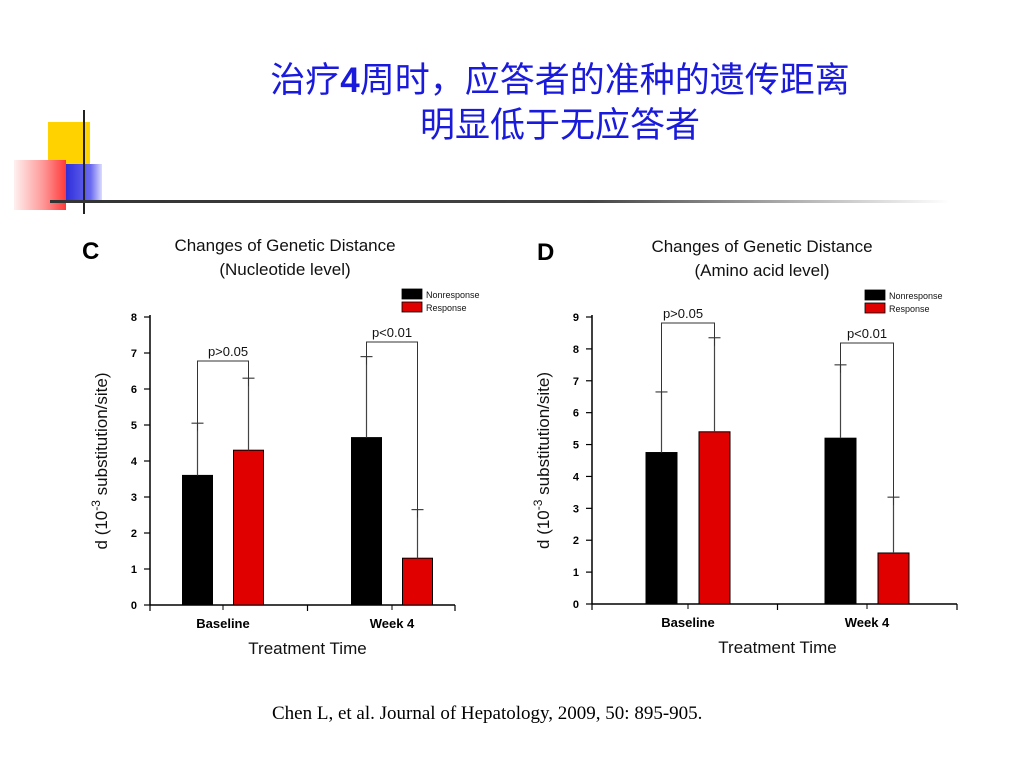  Describe the element at coordinates (559, 126) in the screenshot. I see `title-line-2: 明显低于无应答者` at that location.